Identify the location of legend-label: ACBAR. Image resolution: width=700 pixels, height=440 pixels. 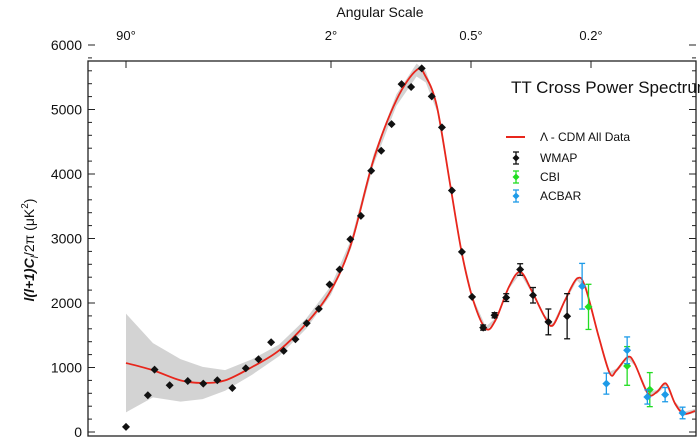
(561, 196).